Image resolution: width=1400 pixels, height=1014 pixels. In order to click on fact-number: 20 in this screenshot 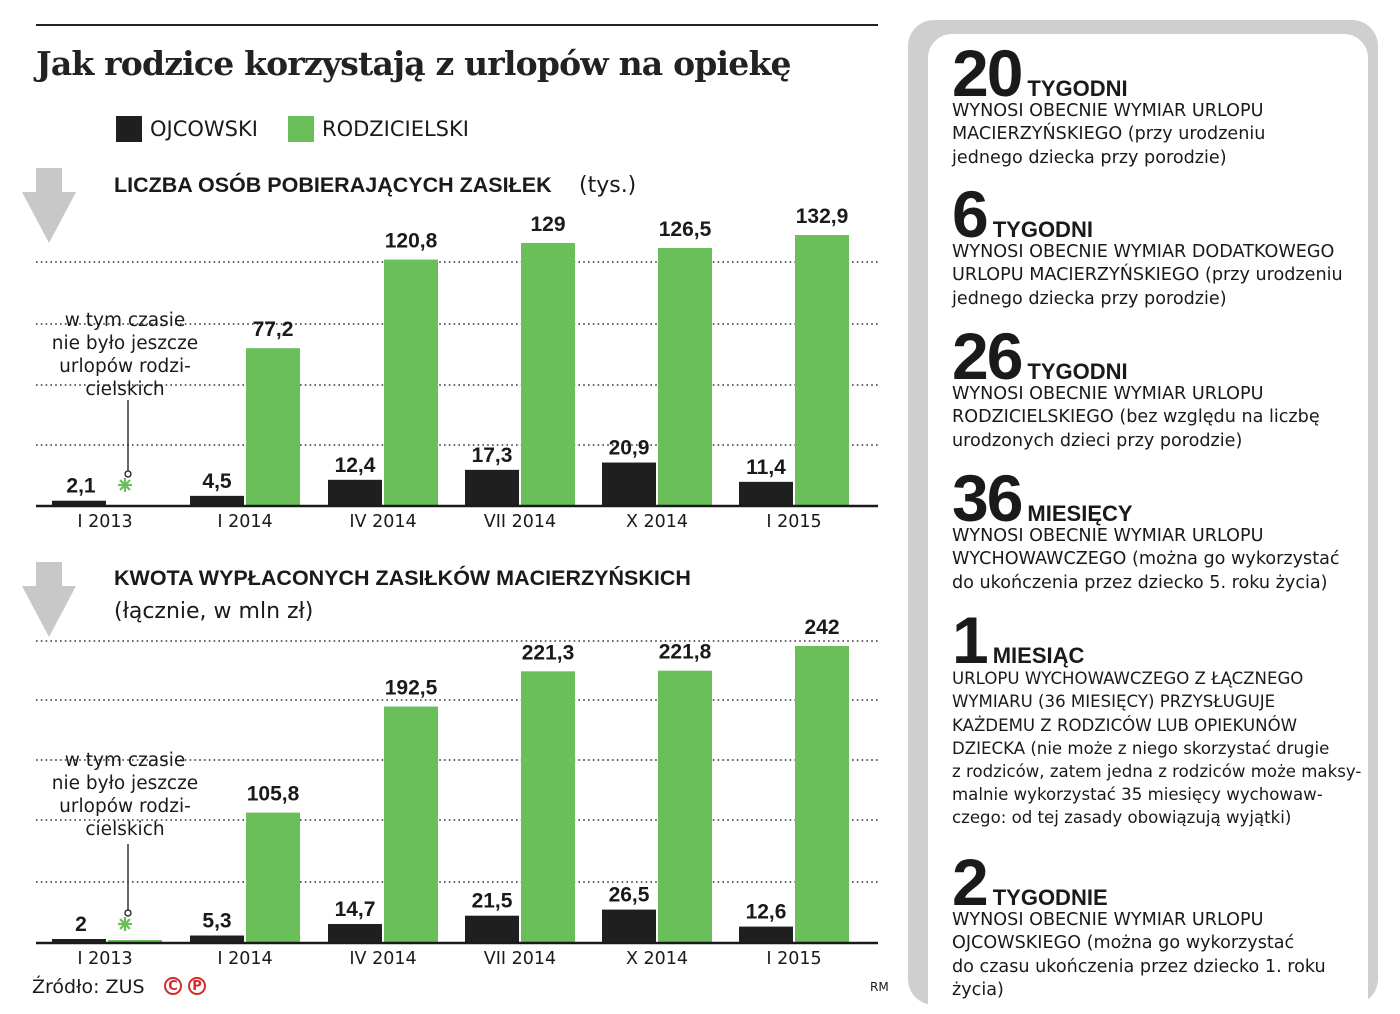, I will do `click(987, 73)`.